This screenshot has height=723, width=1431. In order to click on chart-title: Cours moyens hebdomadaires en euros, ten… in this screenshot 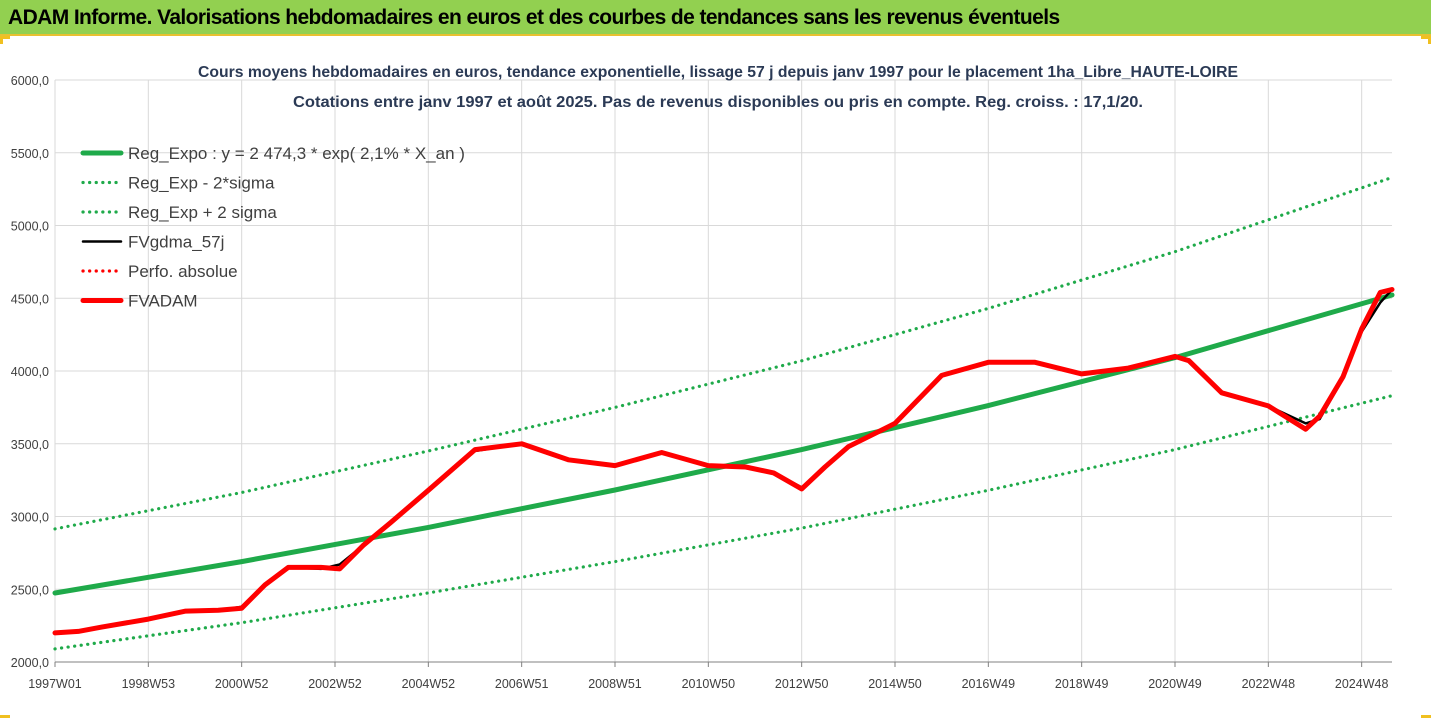, I will do `click(718, 72)`.